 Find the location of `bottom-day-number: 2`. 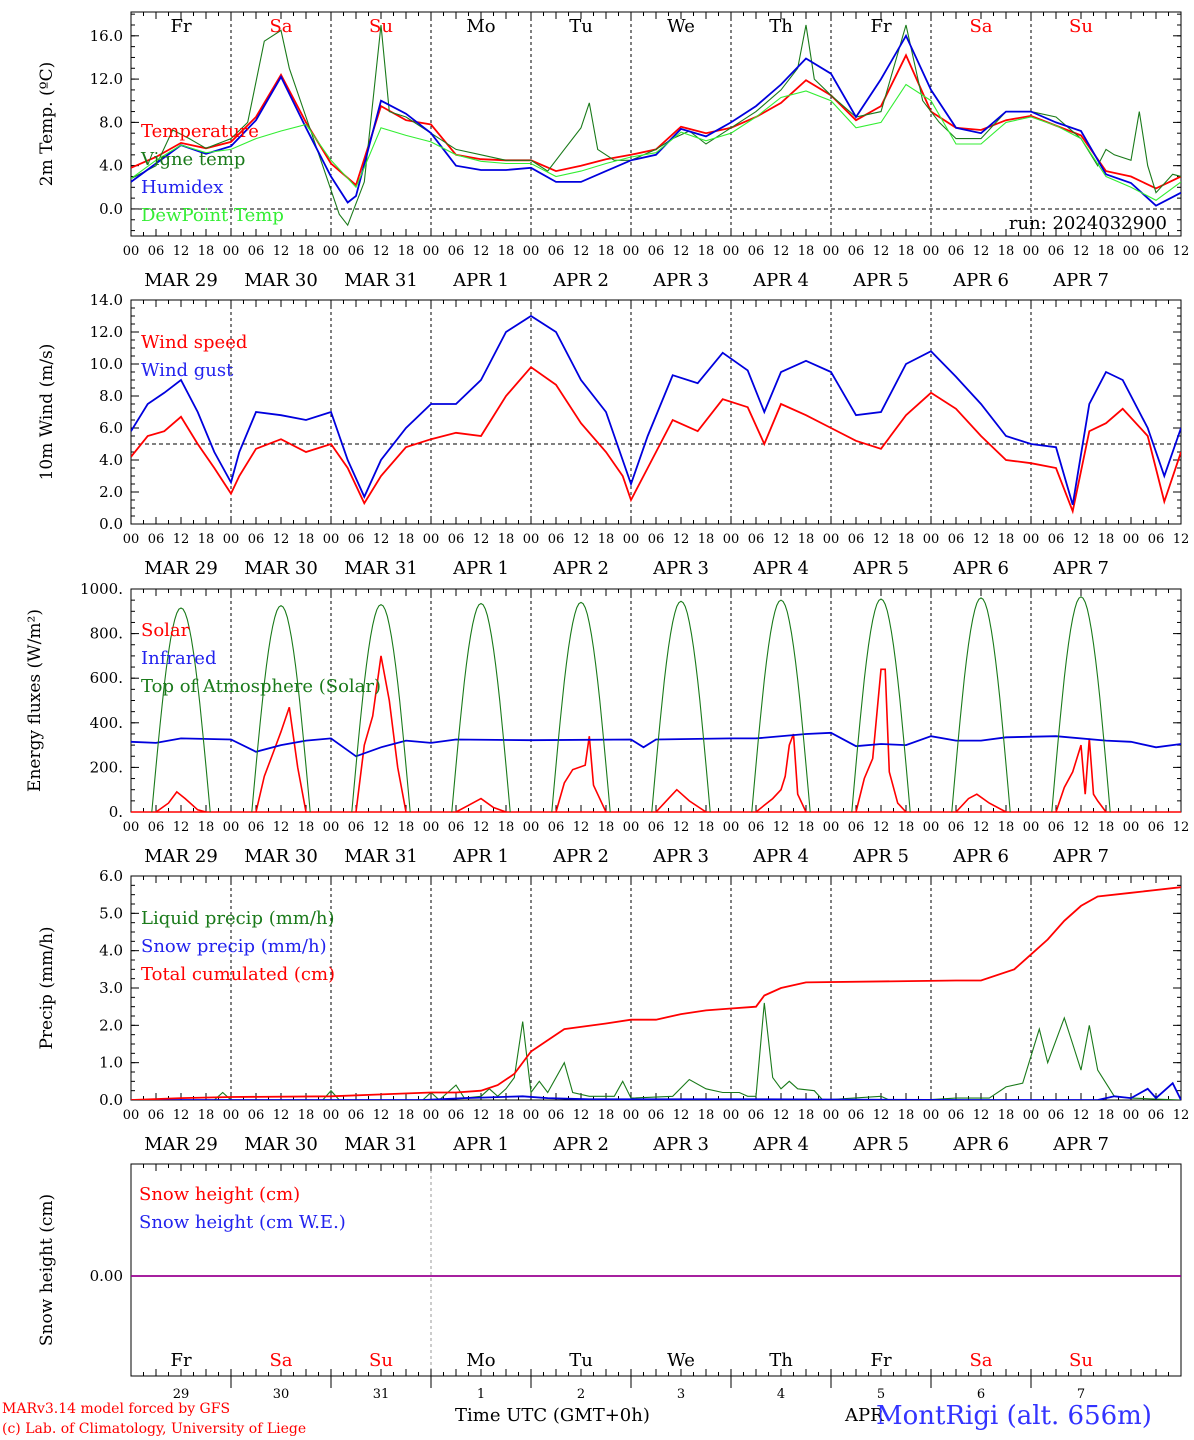

bottom-day-number: 2 is located at coordinates (581, 1394).